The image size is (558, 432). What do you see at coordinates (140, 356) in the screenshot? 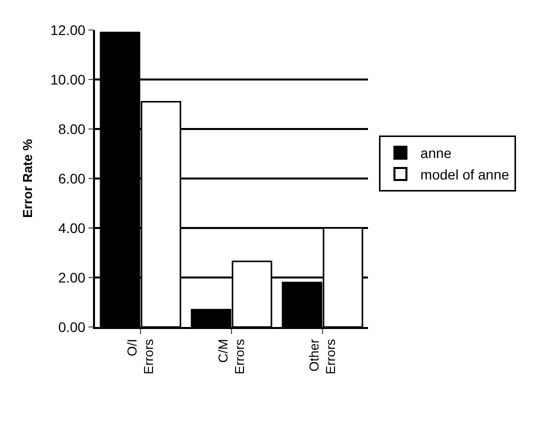
I see `x-tick-label: O/I Errors` at bounding box center [140, 356].